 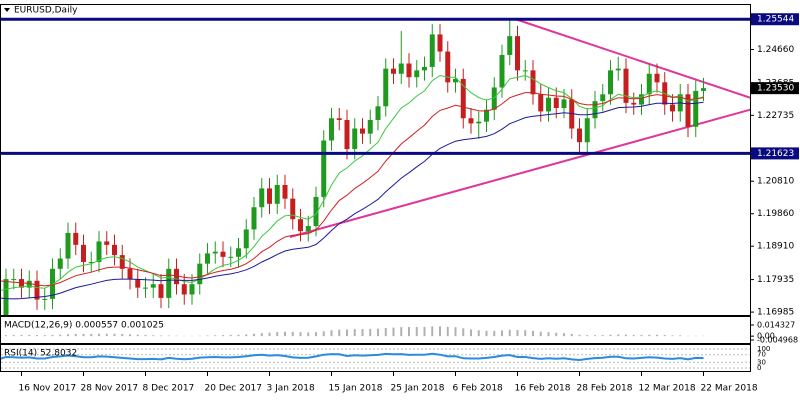 What do you see at coordinates (667, 389) in the screenshot?
I see `x-tick-label: 12 Mar 2018` at bounding box center [667, 389].